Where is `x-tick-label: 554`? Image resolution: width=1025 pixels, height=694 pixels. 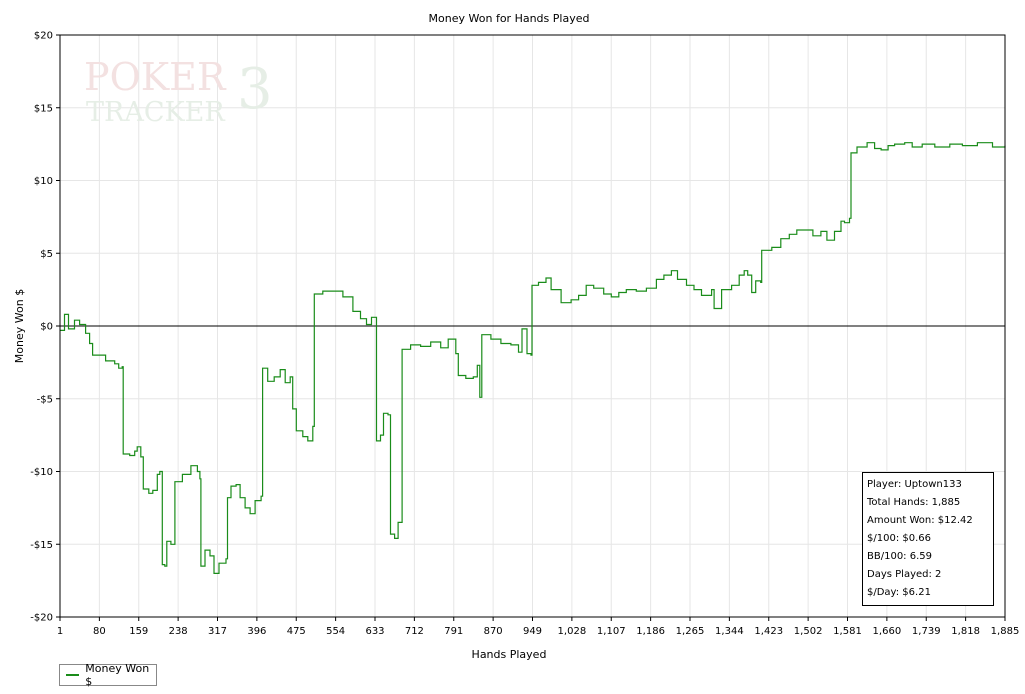 x-tick-label: 554 is located at coordinates (335, 631).